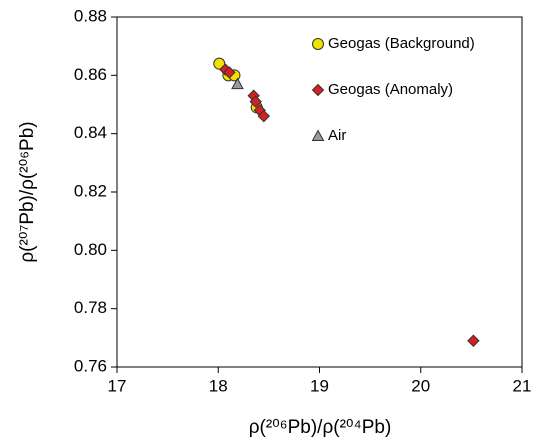 The height and width of the screenshot is (447, 550). What do you see at coordinates (90, 307) in the screenshot?
I see `y-tick-label: 0.78` at bounding box center [90, 307].